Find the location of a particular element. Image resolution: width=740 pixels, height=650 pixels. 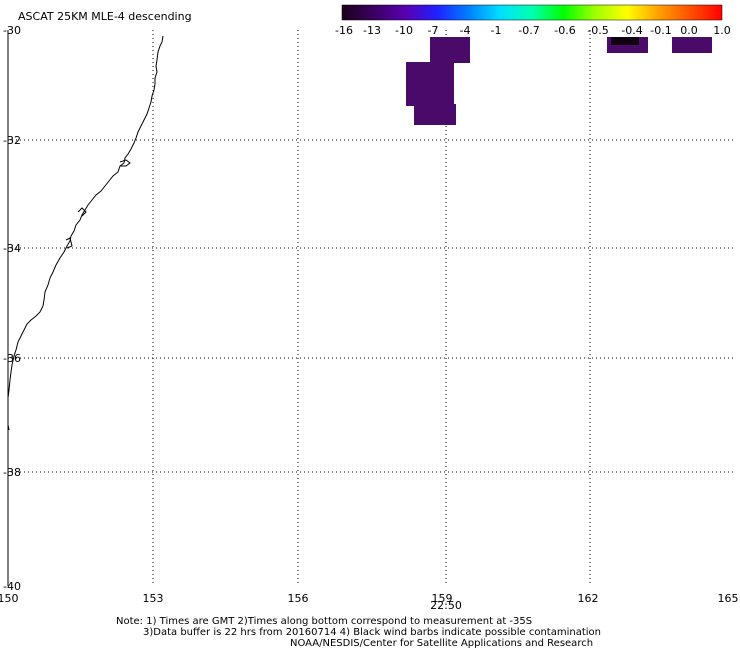

colorbar-label: -0.6 is located at coordinates (564, 30).